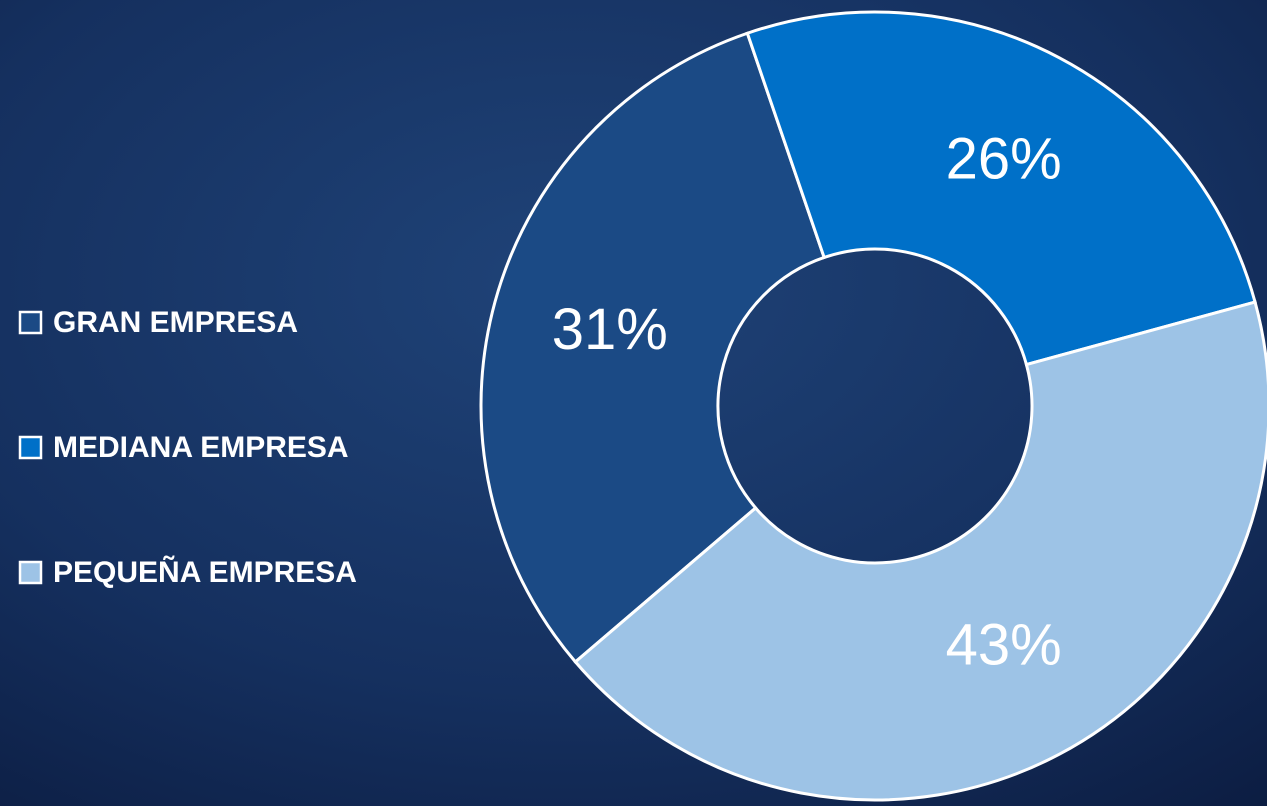 The width and height of the screenshot is (1267, 806). What do you see at coordinates (175, 322) in the screenshot?
I see `legend-label: GRAN EMPRESA` at bounding box center [175, 322].